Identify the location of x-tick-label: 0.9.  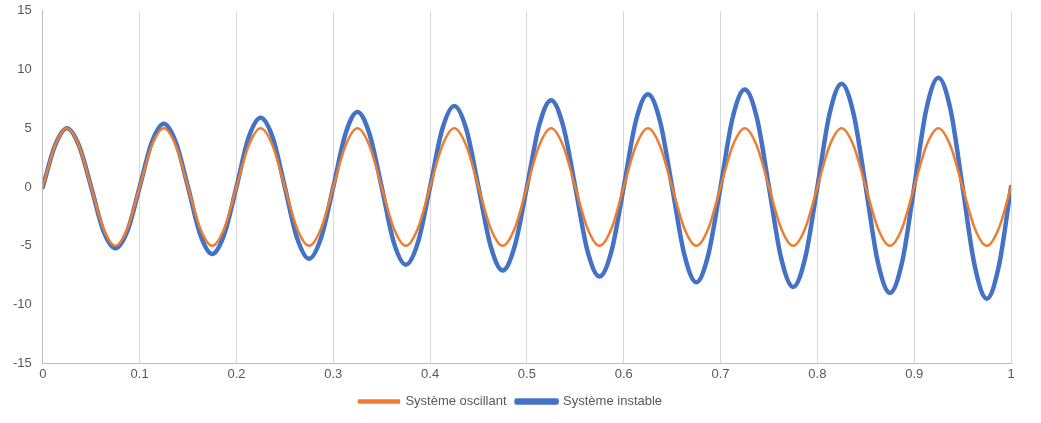
(914, 373).